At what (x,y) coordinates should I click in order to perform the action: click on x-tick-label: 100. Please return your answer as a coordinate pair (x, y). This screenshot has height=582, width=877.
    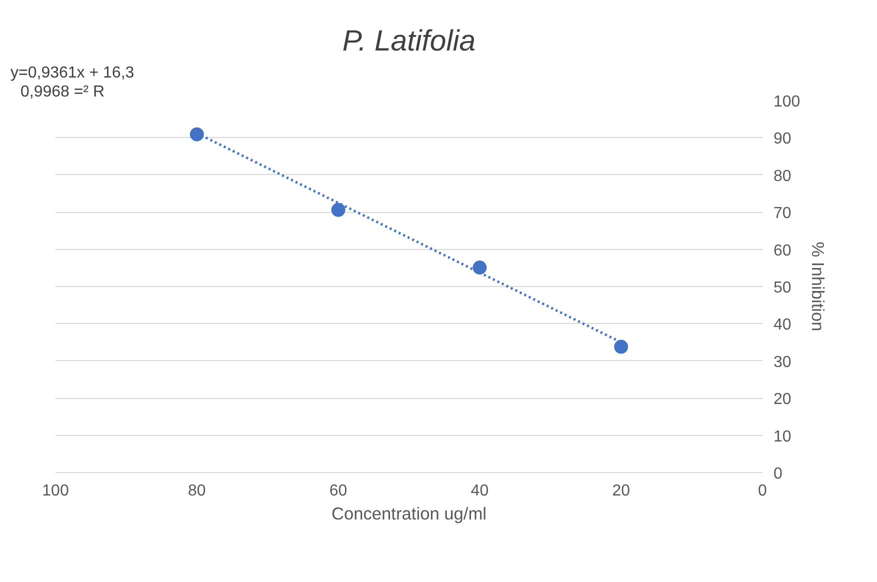
    Looking at the image, I should click on (55, 491).